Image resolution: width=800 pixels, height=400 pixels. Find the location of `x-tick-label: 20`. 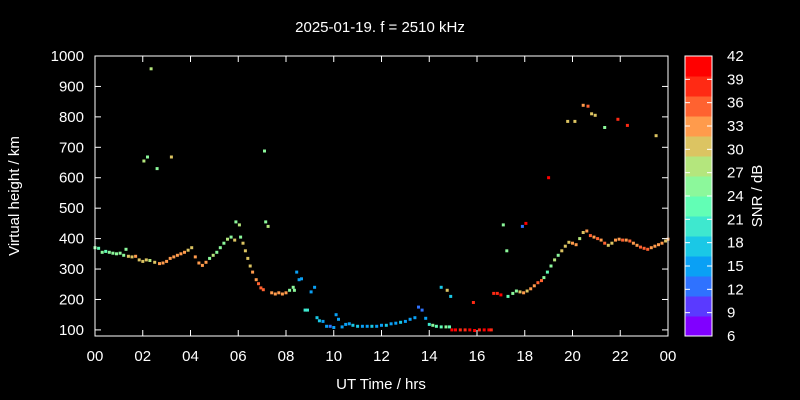

x-tick-label: 20 is located at coordinates (572, 356).